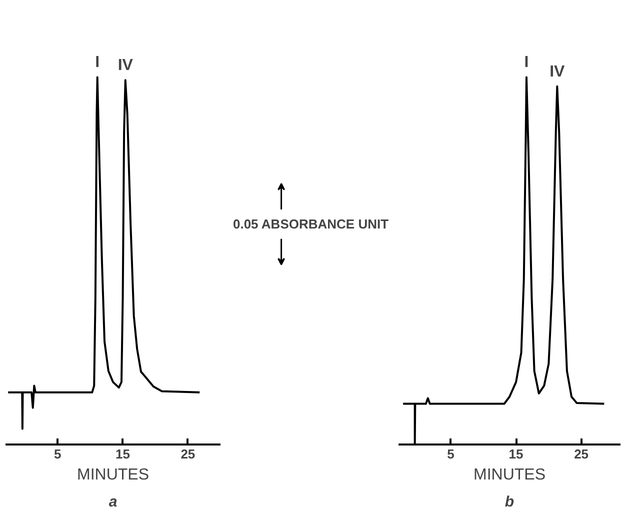 The width and height of the screenshot is (627, 520). I want to click on text: 0.05 ABSORBANCE UNIT, so click(310, 224).